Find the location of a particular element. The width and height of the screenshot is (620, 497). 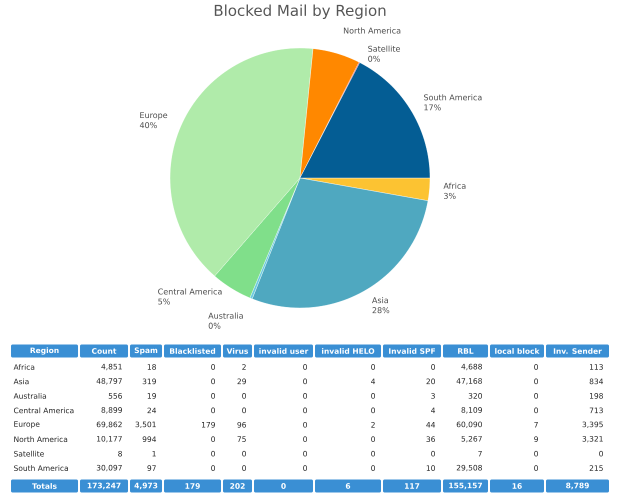

data-label: 17% is located at coordinates (432, 107).